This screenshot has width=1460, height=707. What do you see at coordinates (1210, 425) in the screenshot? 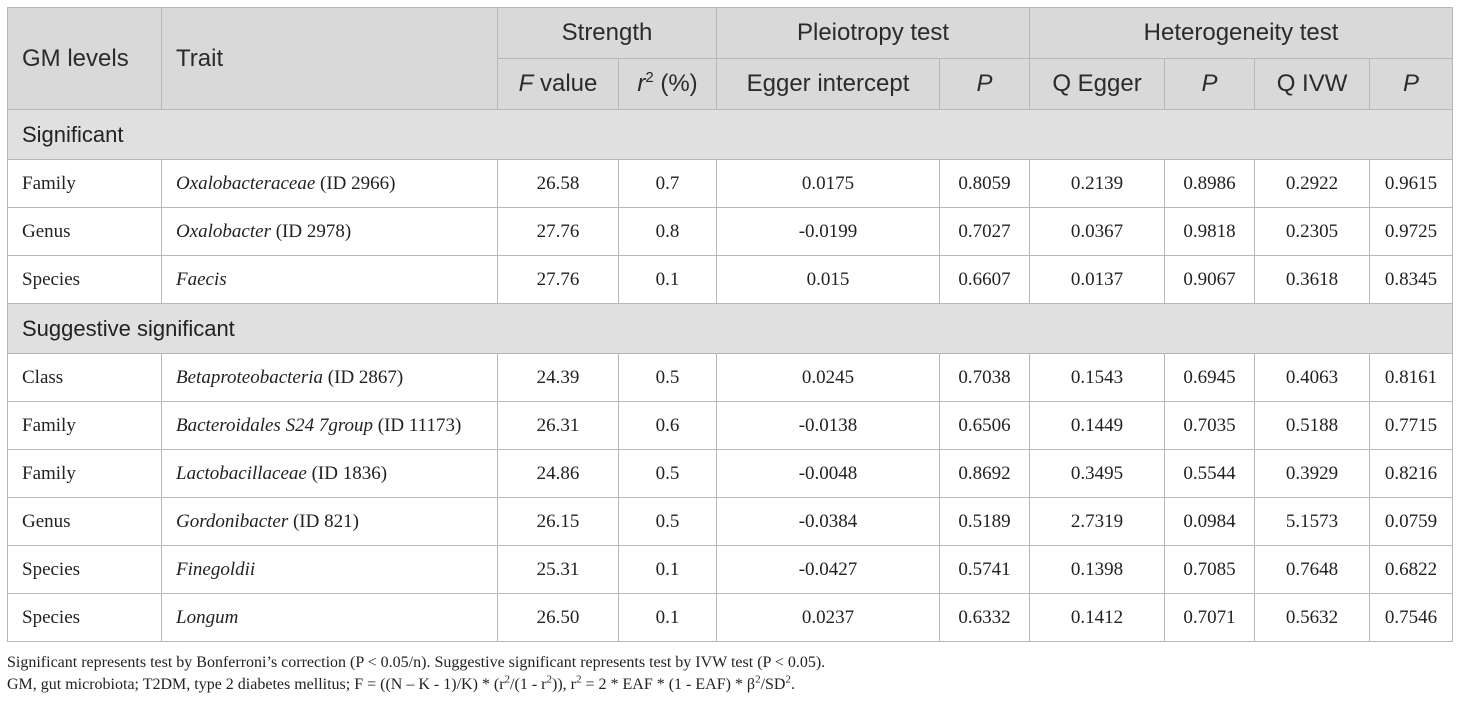
I see `cell-p-q-egger: 0.7035` at bounding box center [1210, 425].